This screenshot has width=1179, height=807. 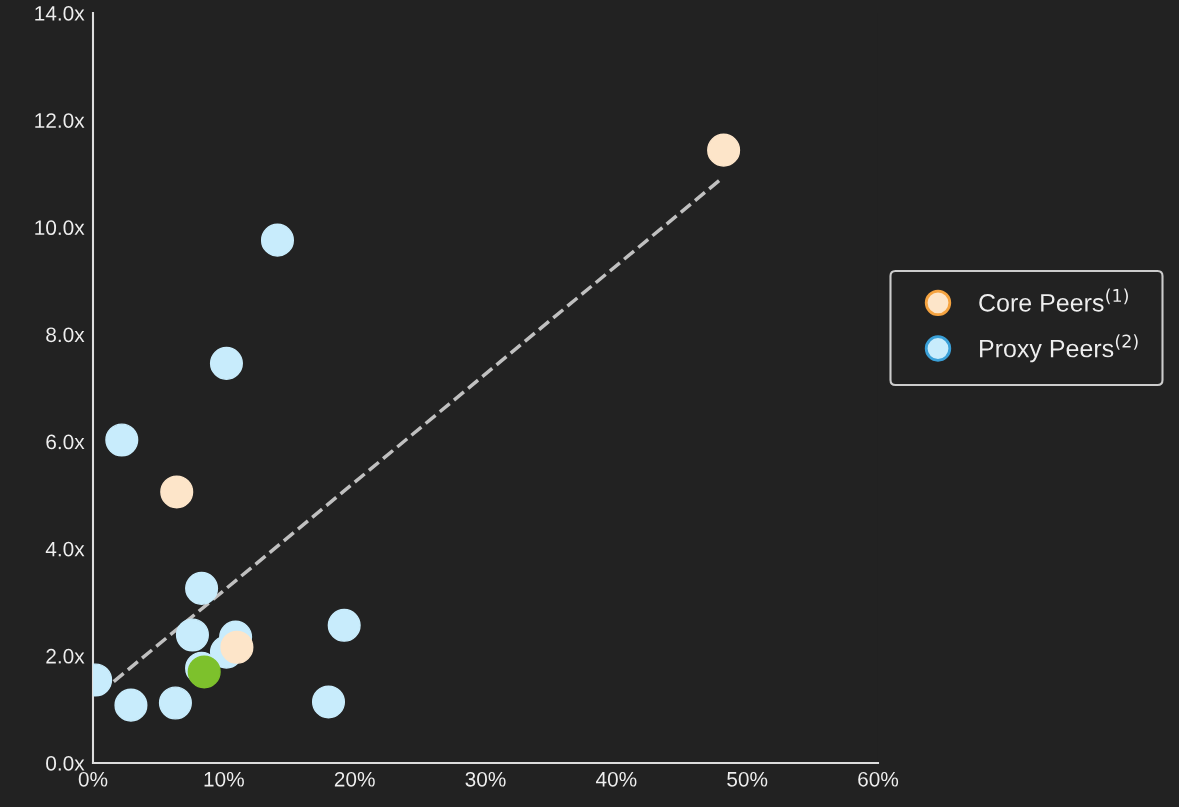 What do you see at coordinates (65, 442) in the screenshot?
I see `y-tick-label: 6.0x` at bounding box center [65, 442].